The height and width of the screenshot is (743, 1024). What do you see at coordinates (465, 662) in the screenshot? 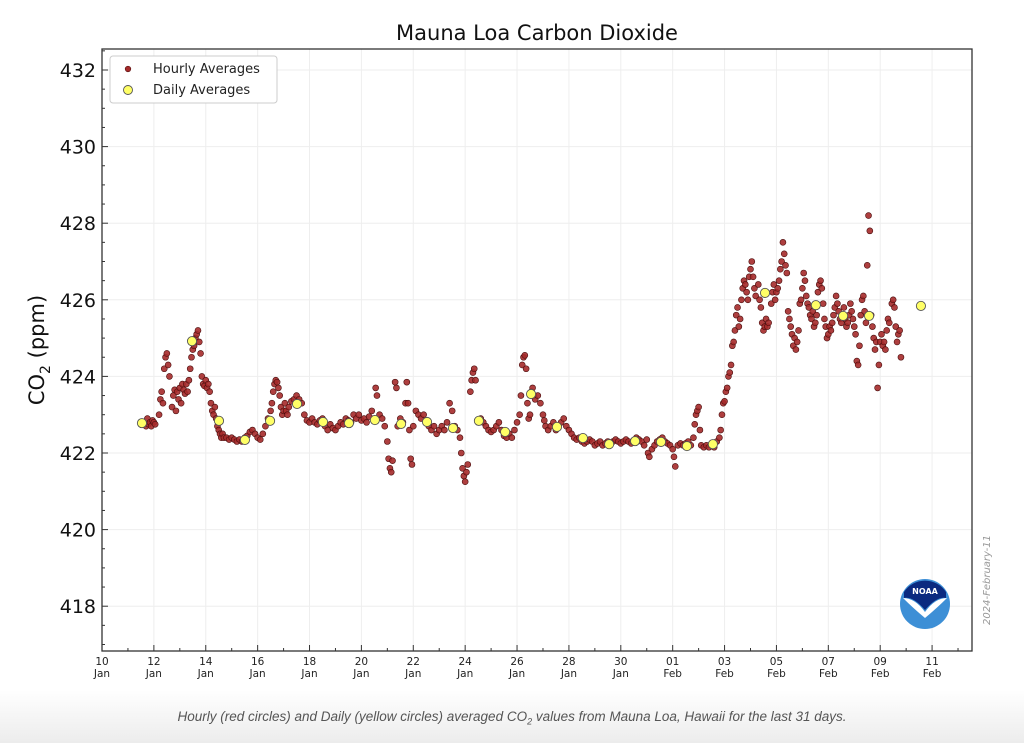
I see `x-tick-label-day: 24` at bounding box center [465, 662].